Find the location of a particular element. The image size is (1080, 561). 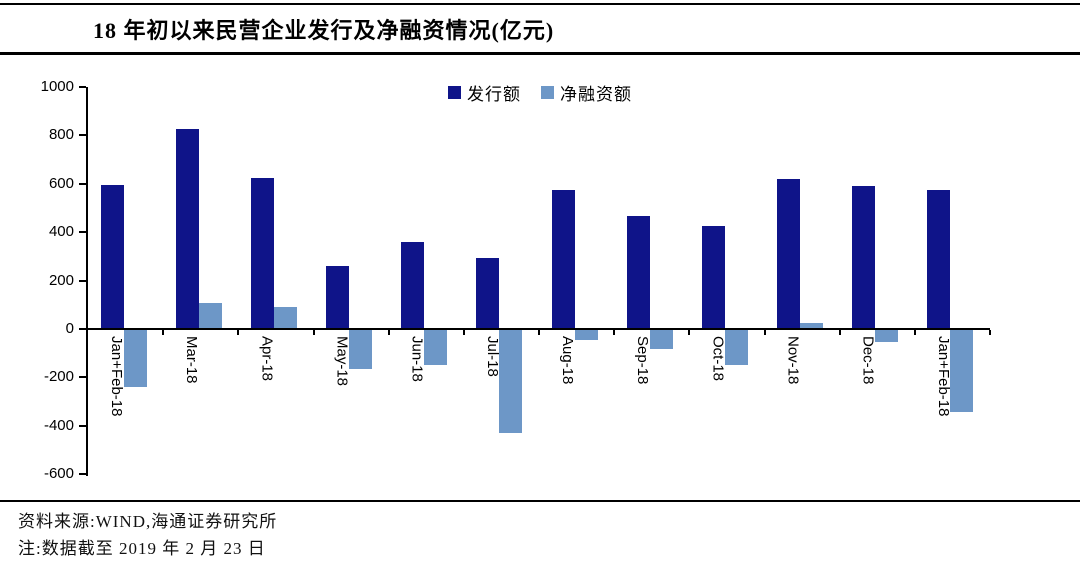

y-axis-tick-label: 800 is located at coordinates (61, 135).